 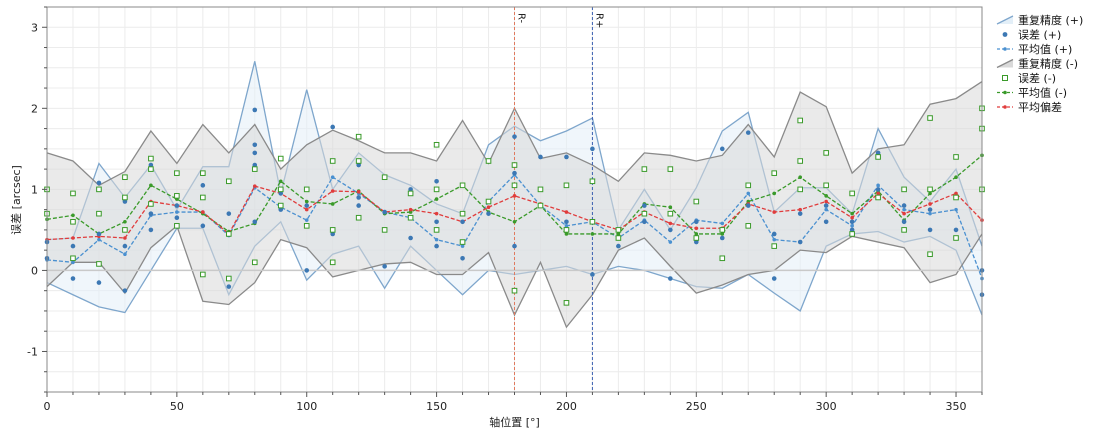 What do you see at coordinates (34, 27) in the screenshot?
I see `y-tick-label: 3` at bounding box center [34, 27].